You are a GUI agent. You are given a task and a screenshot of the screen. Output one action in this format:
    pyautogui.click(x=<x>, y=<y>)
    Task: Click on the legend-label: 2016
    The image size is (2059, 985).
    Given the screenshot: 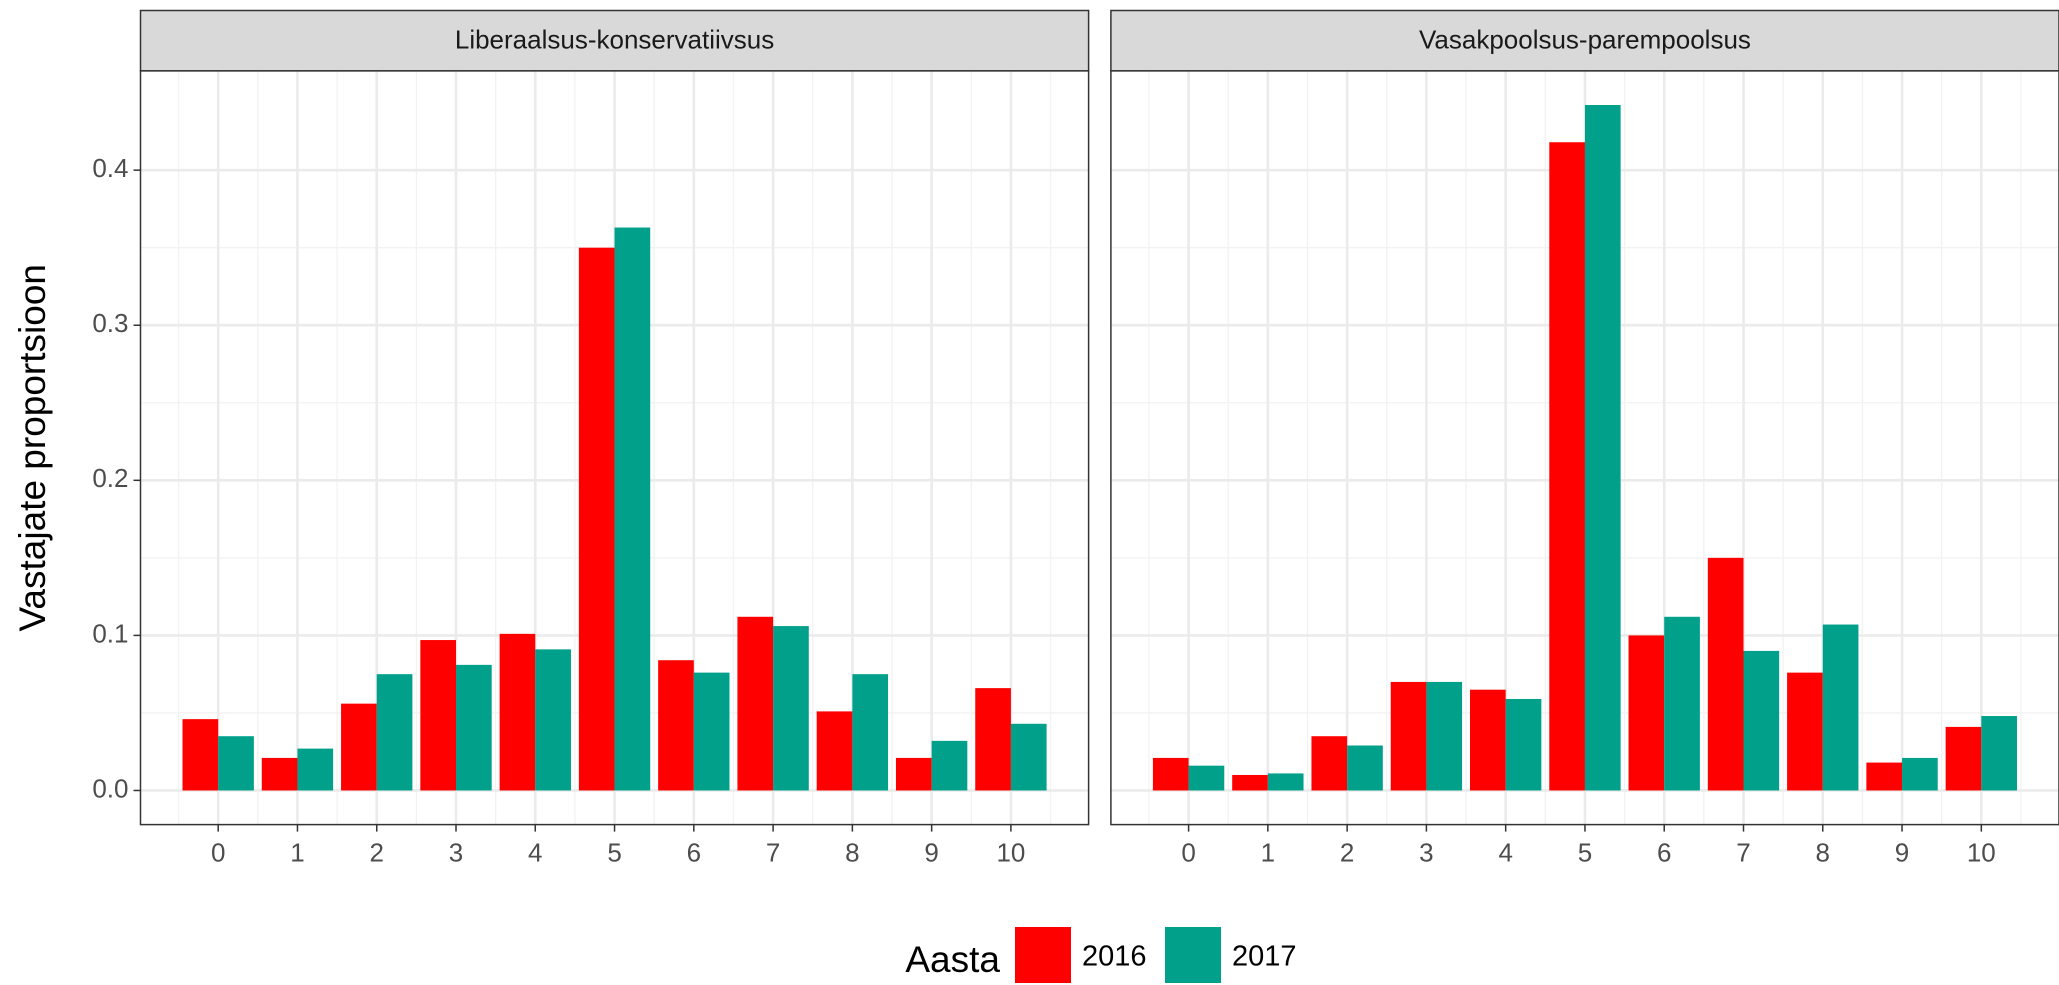 What is the action you would take?
    pyautogui.click(x=1114, y=957)
    